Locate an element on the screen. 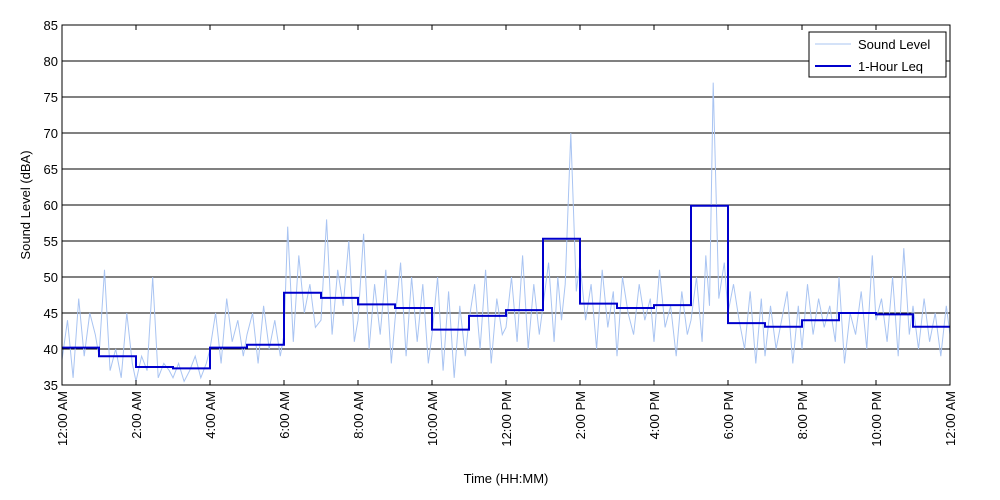  y-axis-label: Sound Level (dBA) is located at coordinates (25, 204).